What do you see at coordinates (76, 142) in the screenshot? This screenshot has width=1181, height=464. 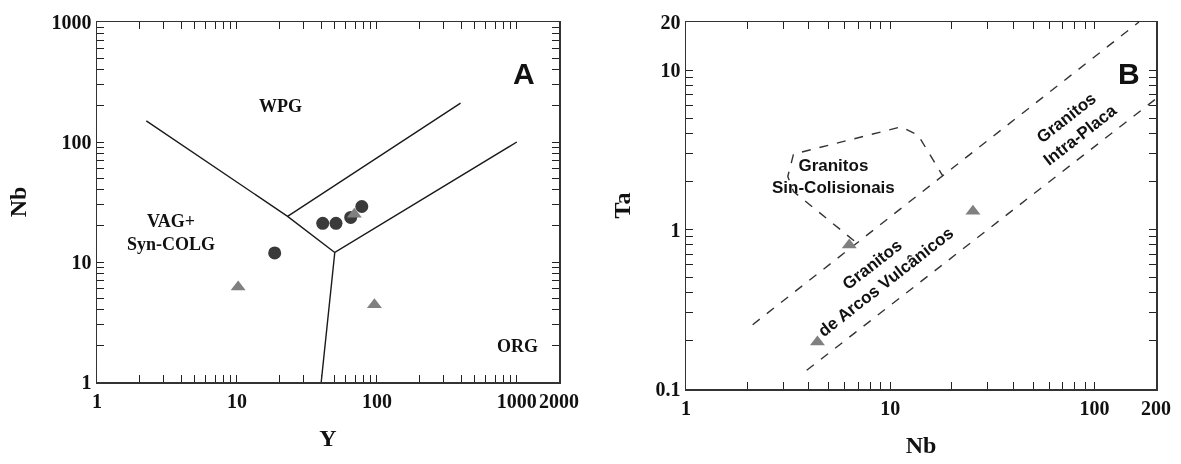 I see `y-tick-label: 100` at bounding box center [76, 142].